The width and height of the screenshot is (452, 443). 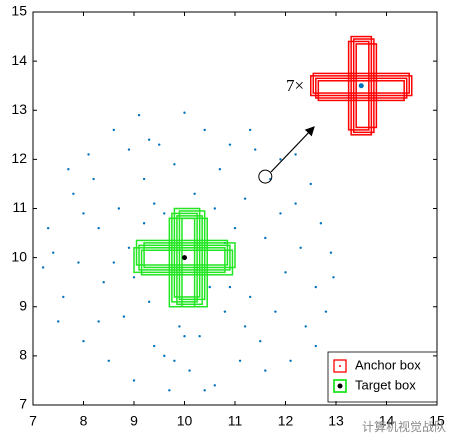 What do you see at coordinates (19, 158) in the screenshot?
I see `y-tick-label: 12` at bounding box center [19, 158].